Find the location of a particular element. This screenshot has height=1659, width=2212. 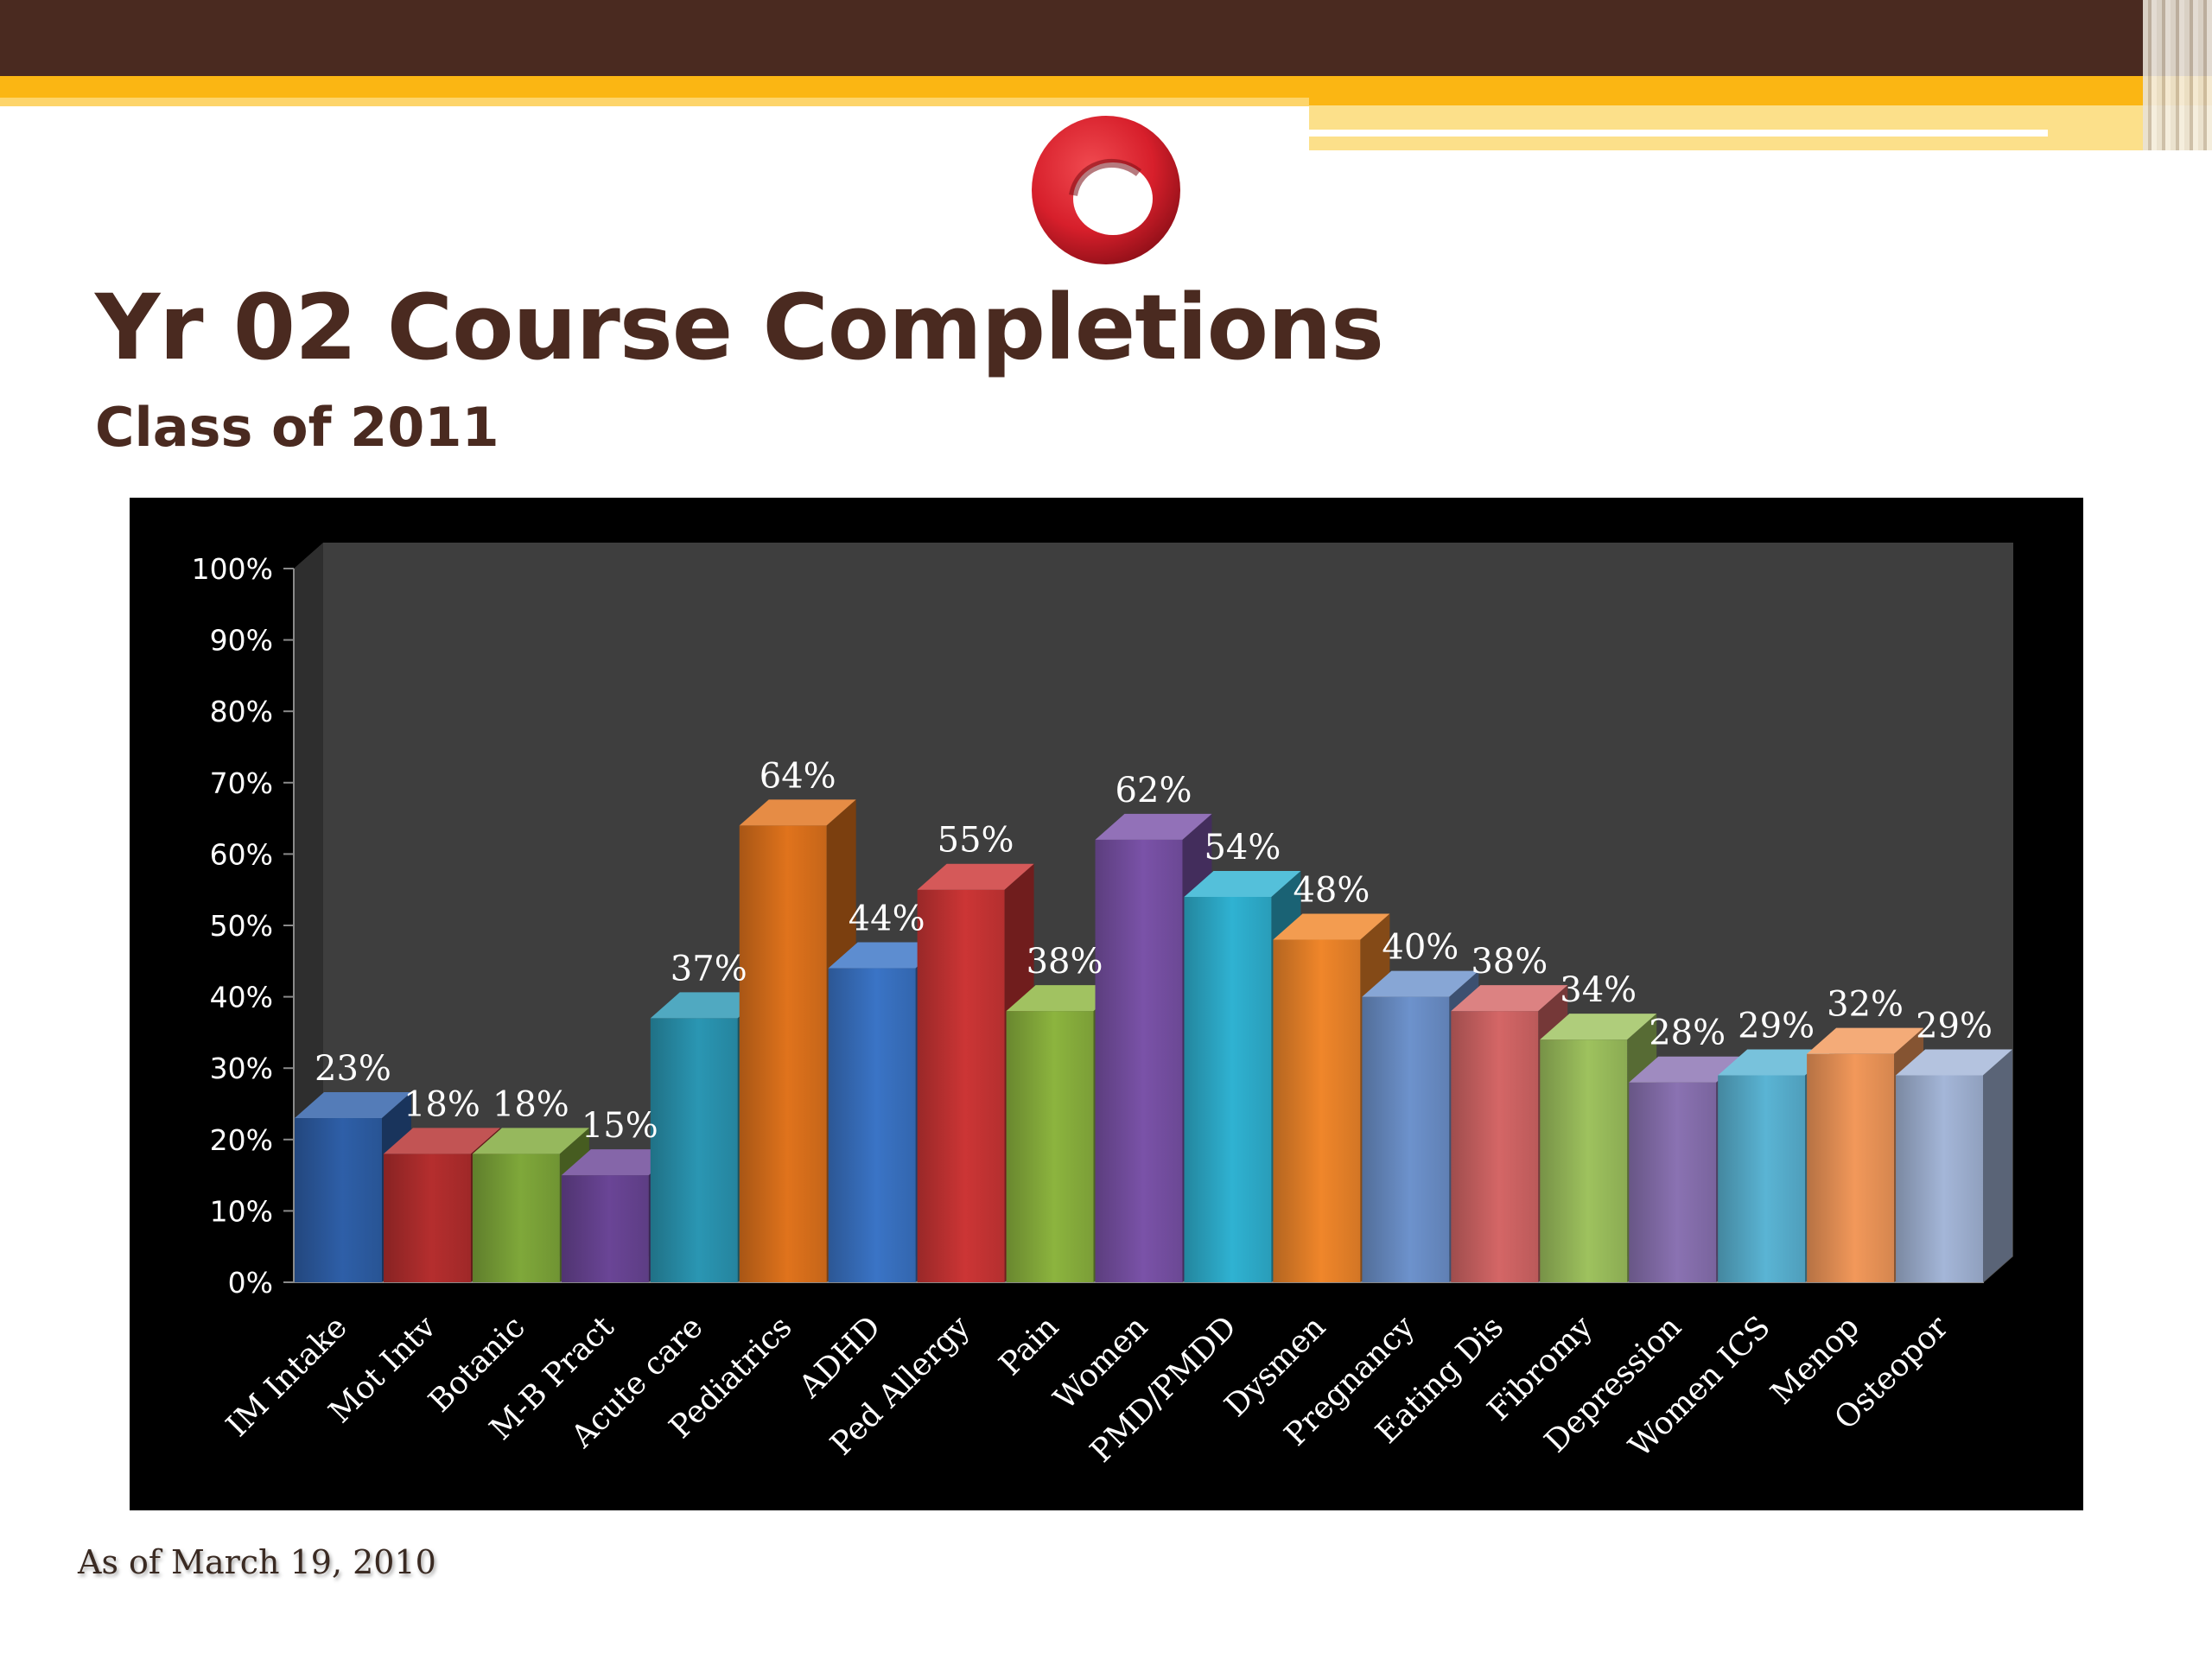

y-tick-label: 0% is located at coordinates (250, 1283).